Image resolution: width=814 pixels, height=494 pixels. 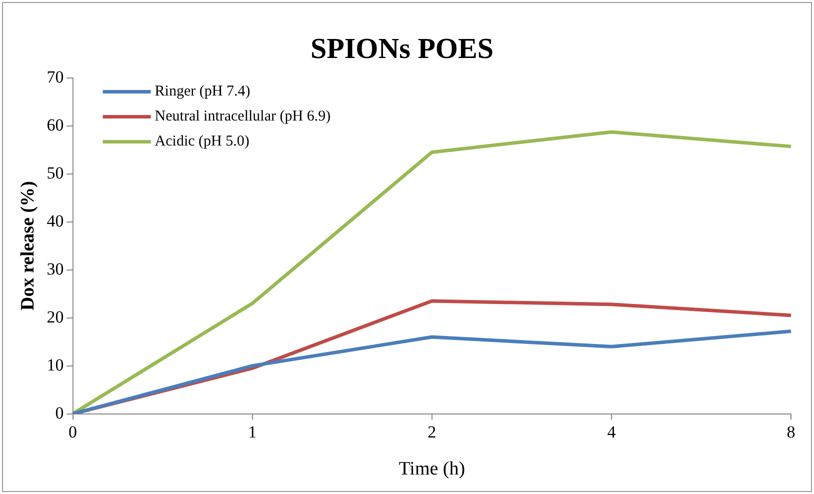 What do you see at coordinates (55, 124) in the screenshot?
I see `y-tick-label: 60` at bounding box center [55, 124].